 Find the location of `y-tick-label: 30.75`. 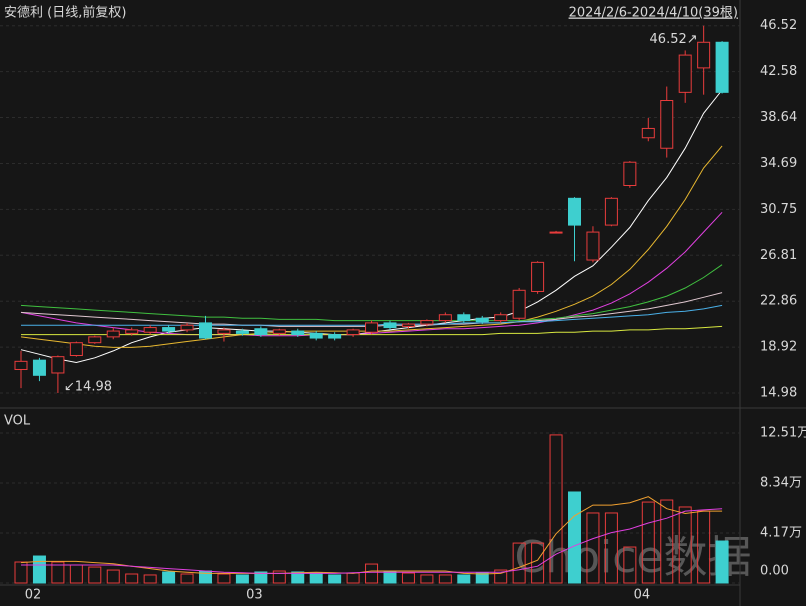

y-tick-label: 30.75 is located at coordinates (778, 209).